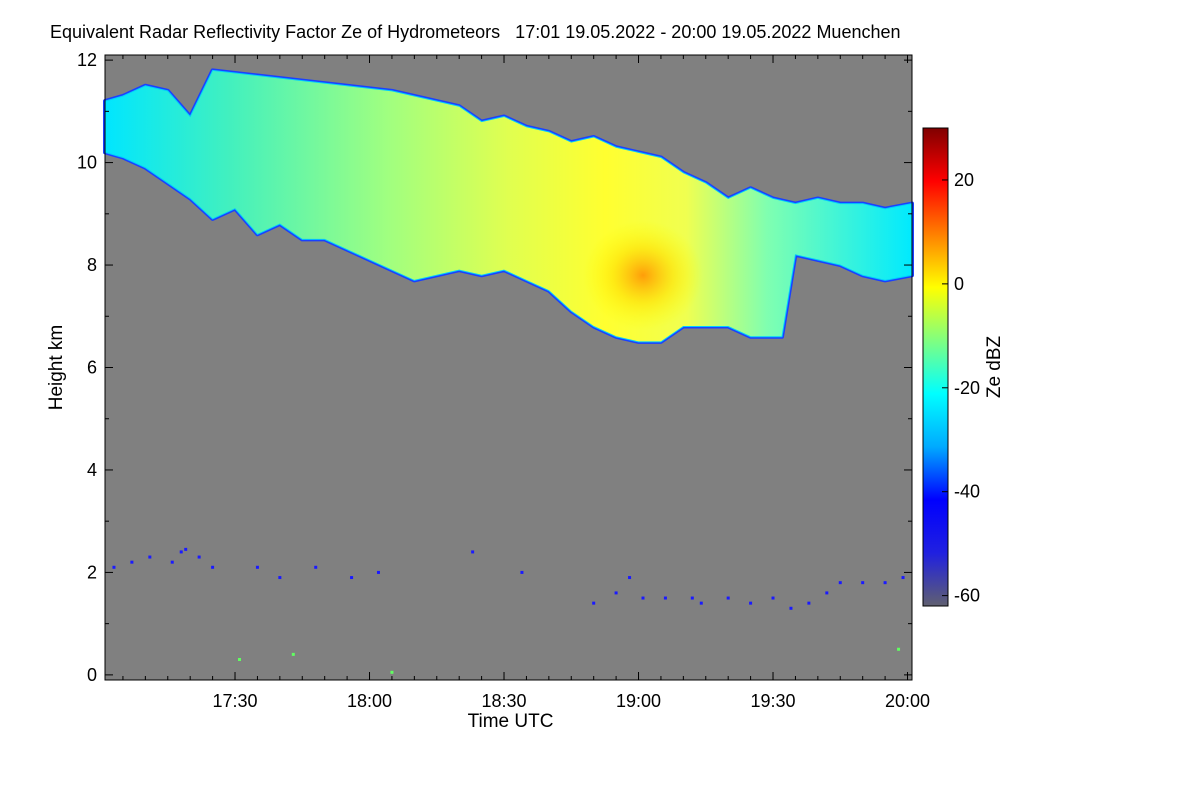  What do you see at coordinates (92, 265) in the screenshot?
I see `y-tick-label: 8` at bounding box center [92, 265].